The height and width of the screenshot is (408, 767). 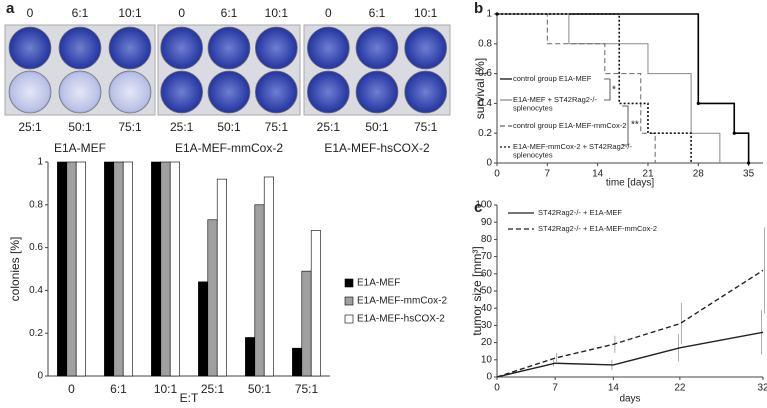 I want to click on legend-label: ST42Rag2-/- + E1A-MEF-mmCox-2, so click(x=597, y=228).